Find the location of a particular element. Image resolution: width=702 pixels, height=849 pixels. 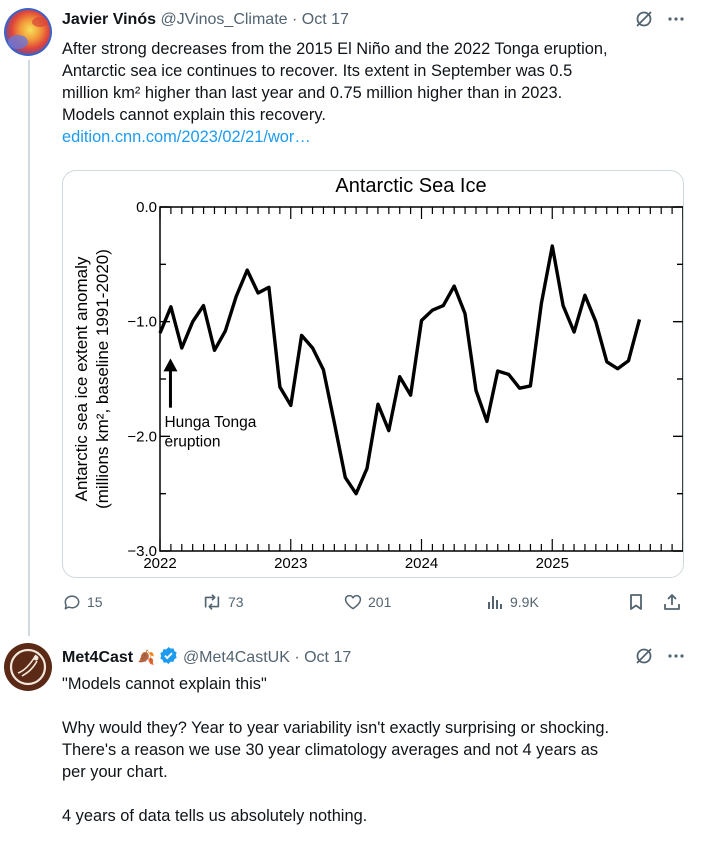

views-count: 9.9K is located at coordinates (524, 602).